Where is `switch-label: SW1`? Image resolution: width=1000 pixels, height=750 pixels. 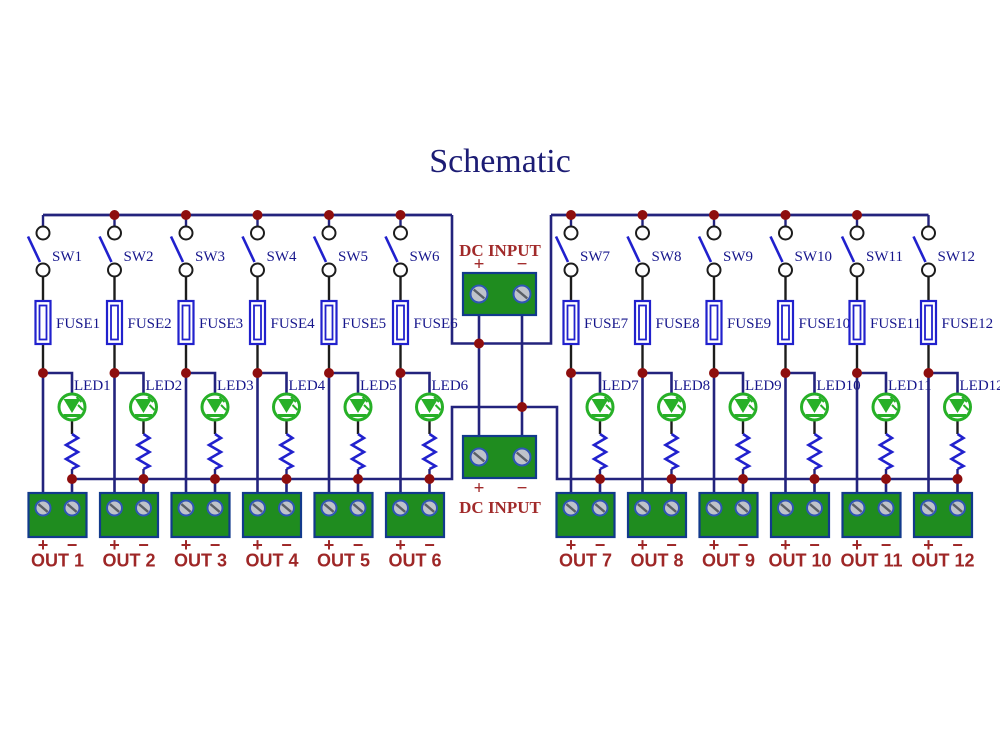
switch-label: SW1 is located at coordinates (67, 257).